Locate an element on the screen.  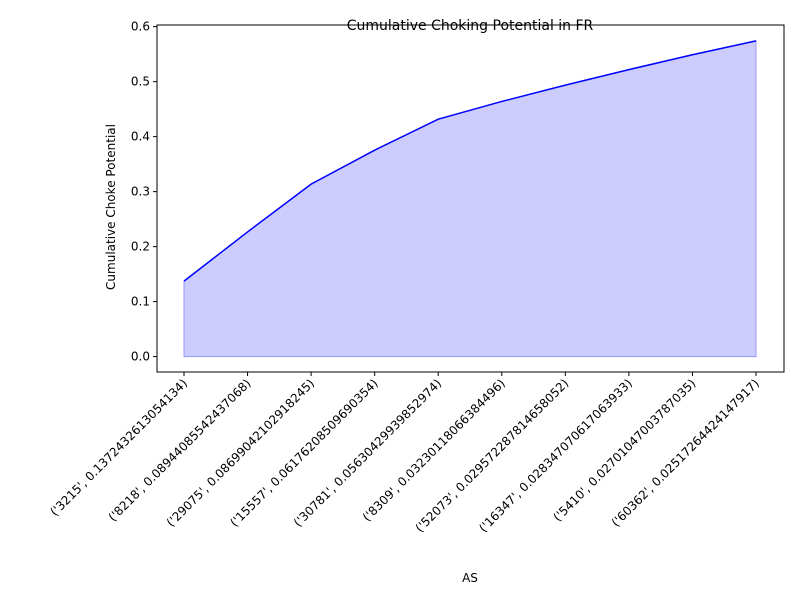
x-tick-label: ('5410', 0.02701047003787035) is located at coordinates (625, 450).